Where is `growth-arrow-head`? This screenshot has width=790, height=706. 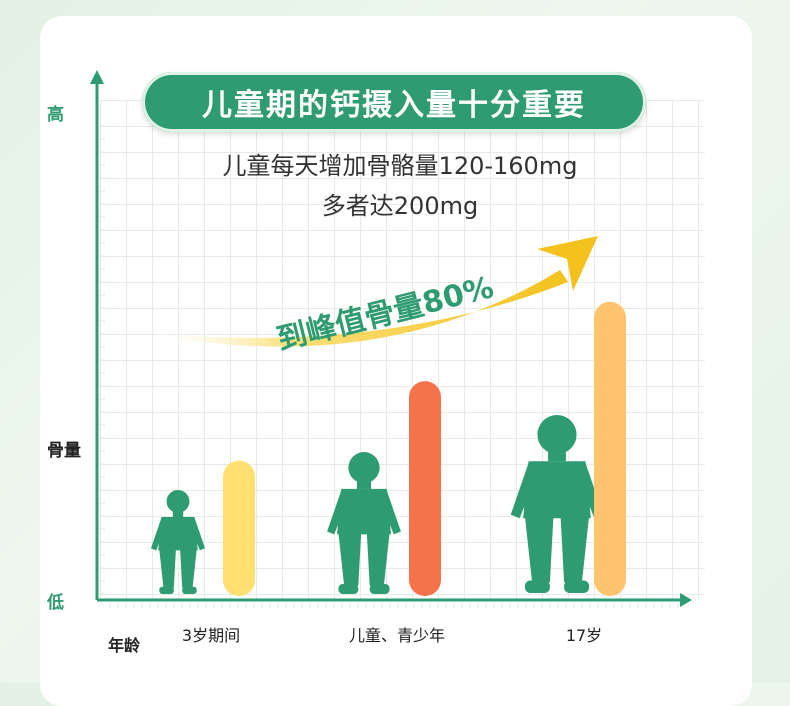 growth-arrow-head is located at coordinates (567, 263).